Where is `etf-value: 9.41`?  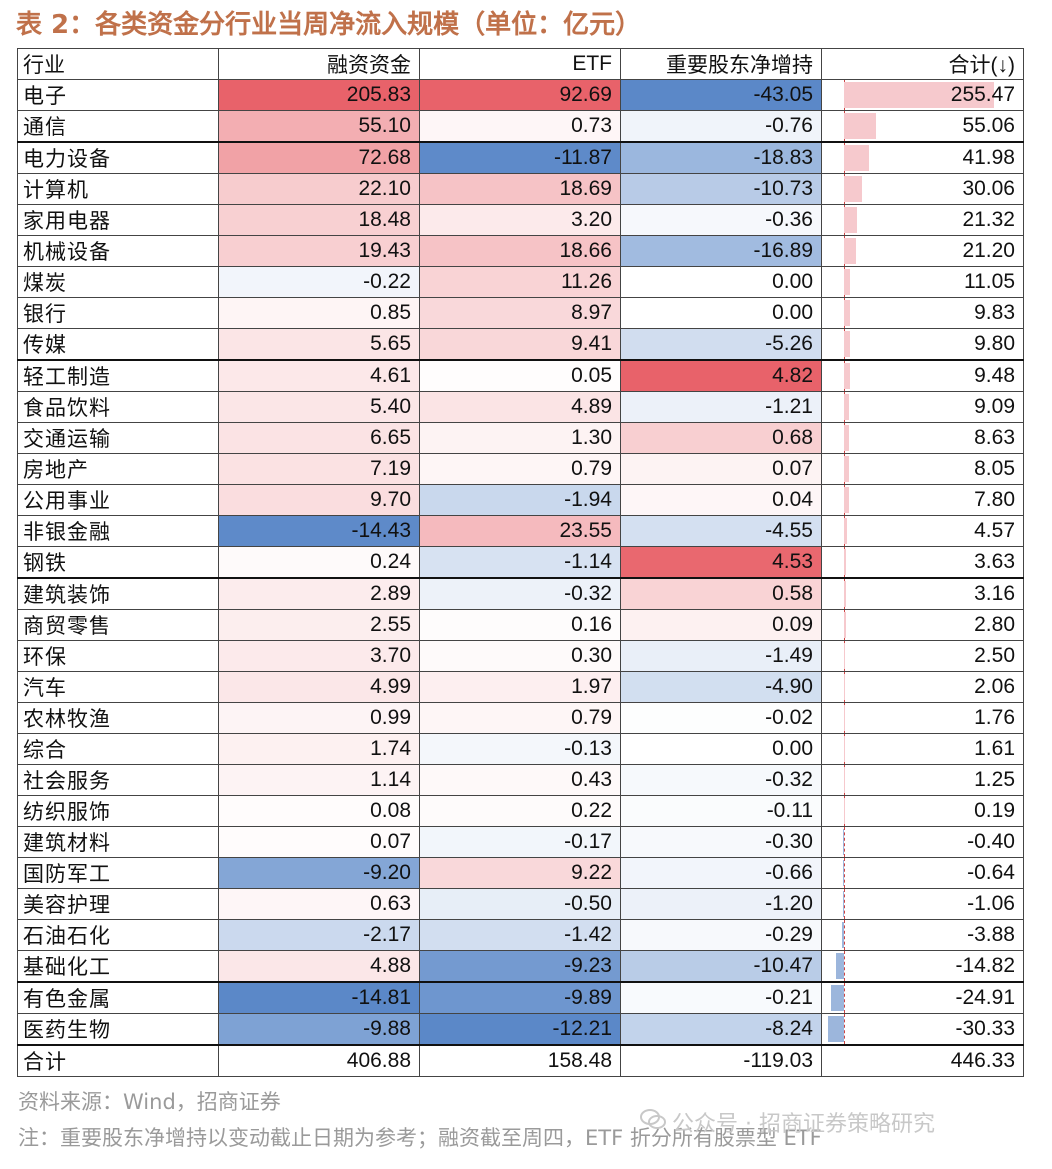
etf-value: 9.41 is located at coordinates (520, 344).